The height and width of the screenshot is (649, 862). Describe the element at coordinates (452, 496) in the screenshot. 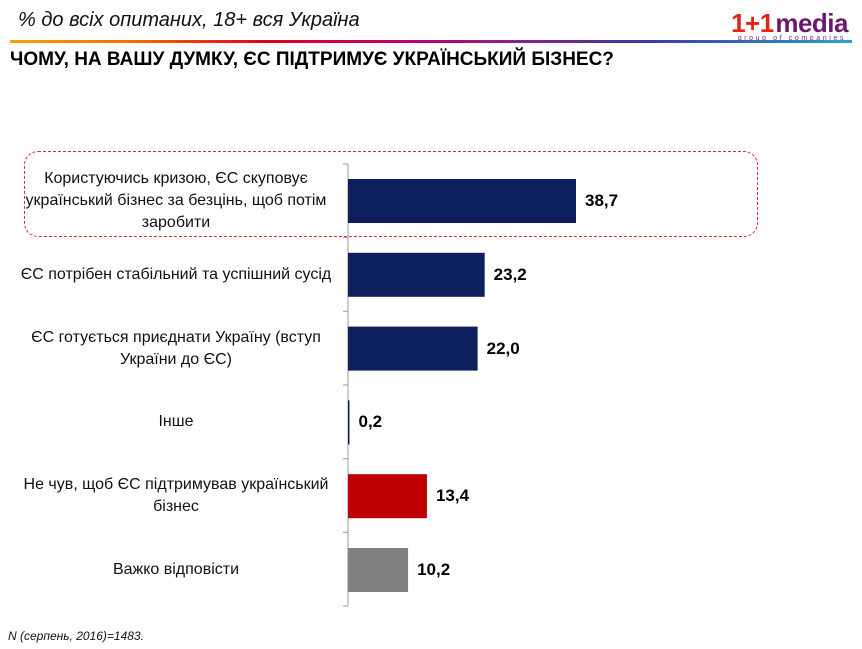

I see `value-label: 13,4` at that location.